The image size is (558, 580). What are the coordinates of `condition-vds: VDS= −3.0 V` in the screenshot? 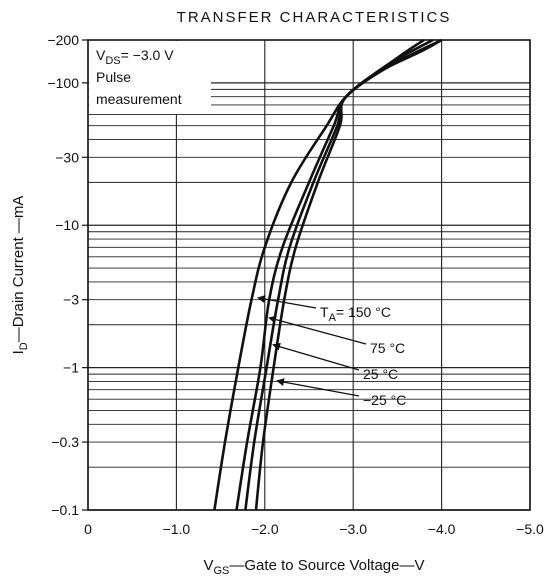 It's located at (135, 57).